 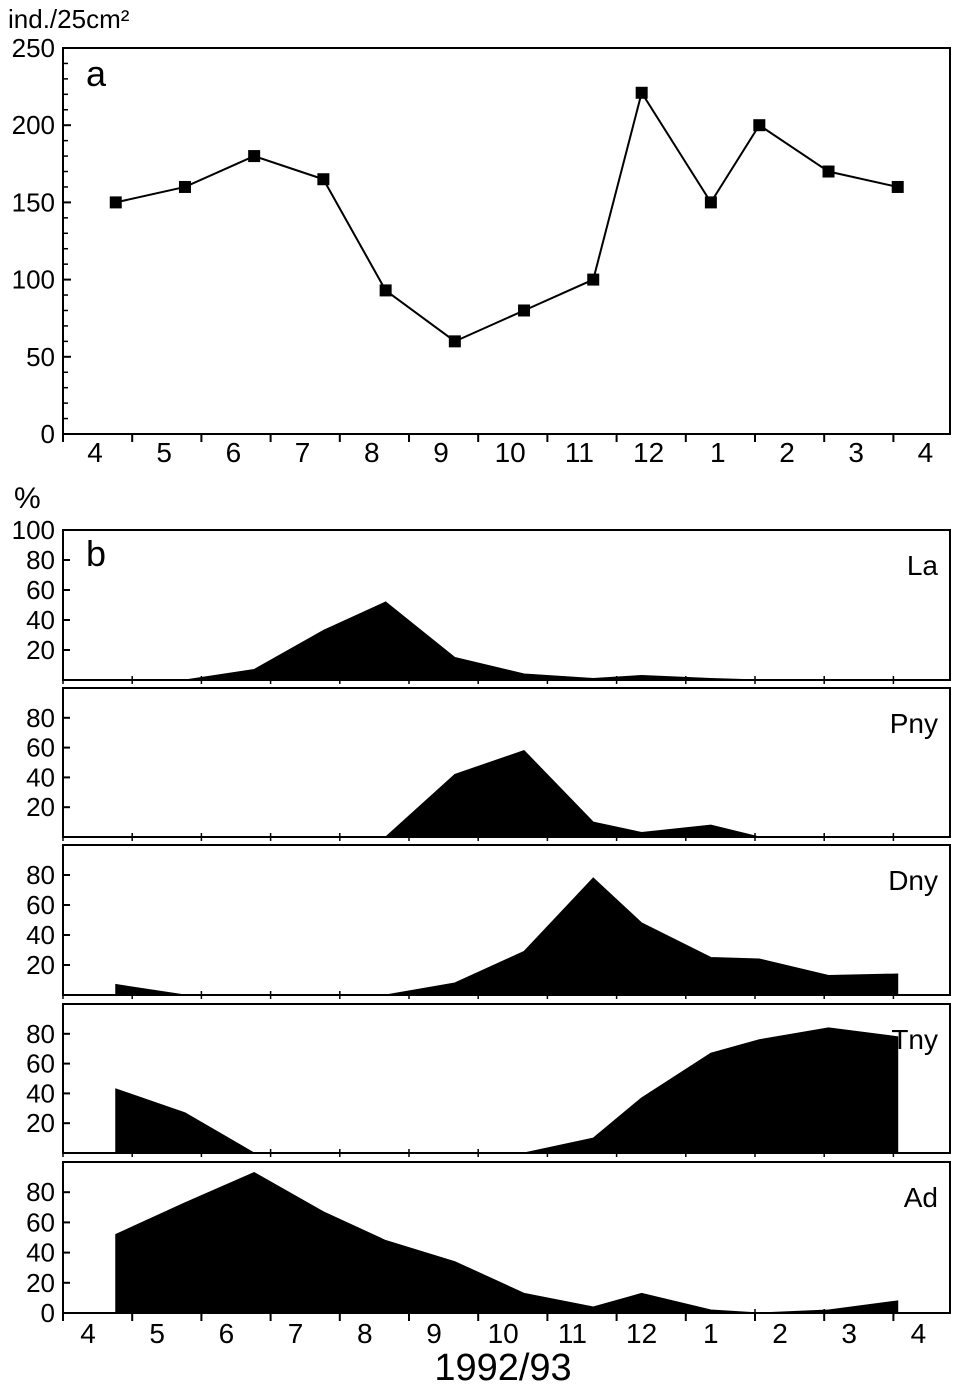 I want to click on panel-b-letter: b, so click(x=96, y=553).